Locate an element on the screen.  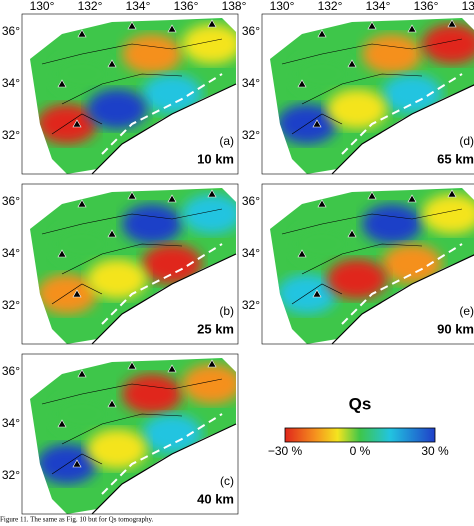
depth-label: 65 km is located at coordinates (455, 158).